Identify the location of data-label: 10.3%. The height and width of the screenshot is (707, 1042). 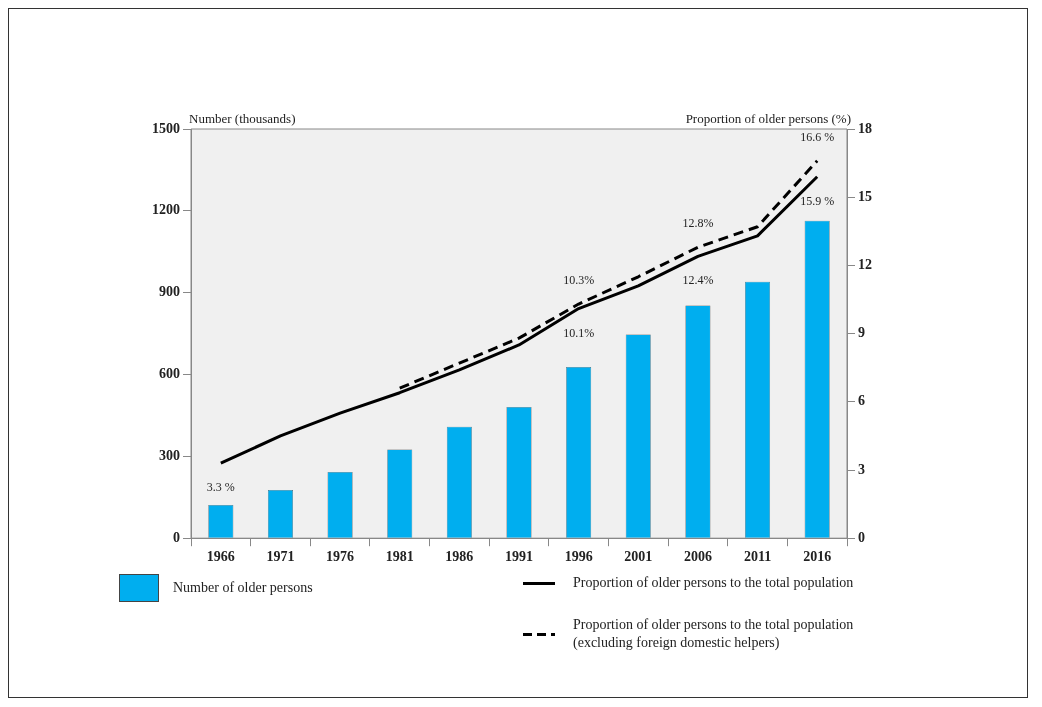
(579, 280).